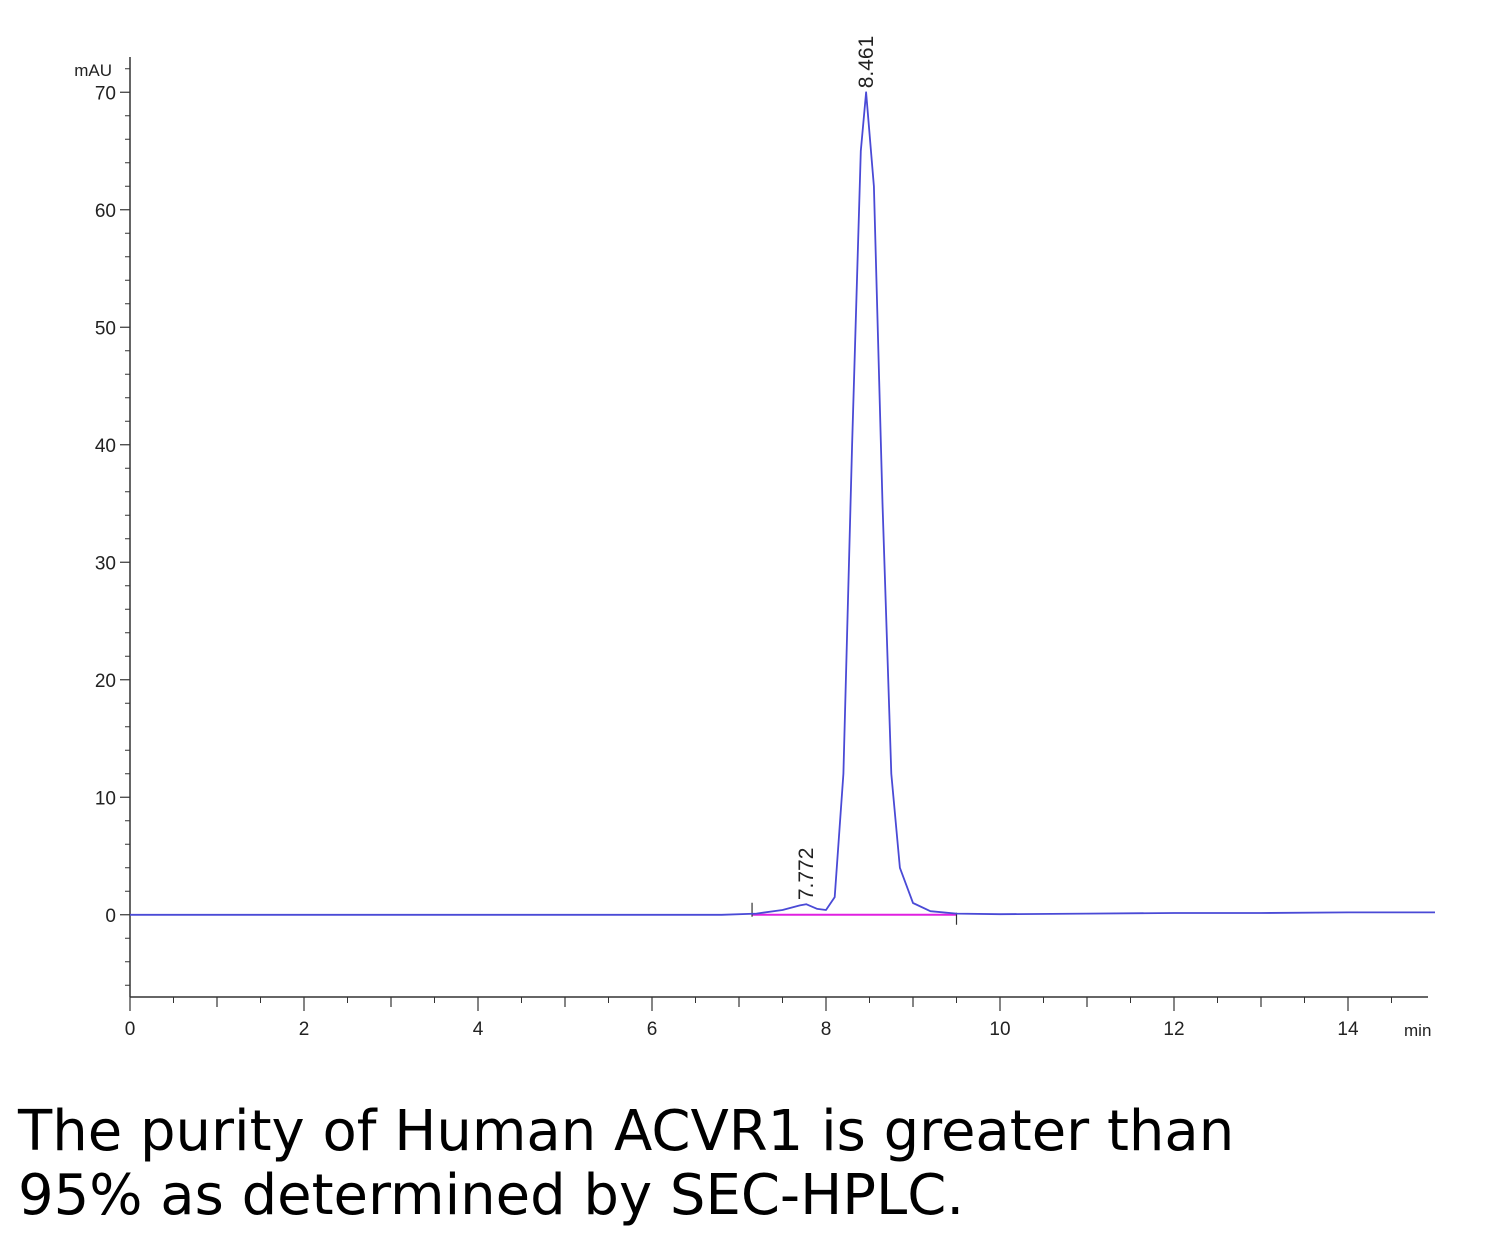  Describe the element at coordinates (105, 328) in the screenshot. I see `y-tick-label: 50` at that location.